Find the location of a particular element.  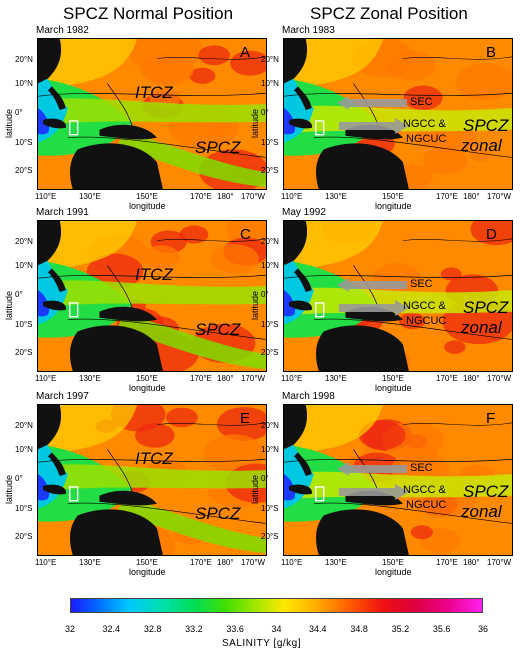

colorbar-tick: 36 is located at coordinates (483, 629).